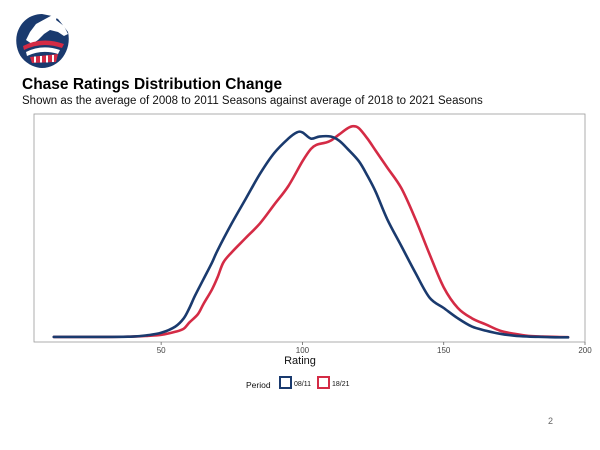 The height and width of the screenshot is (450, 600). I want to click on legend: Period 08/11 18/21, so click(298, 383).